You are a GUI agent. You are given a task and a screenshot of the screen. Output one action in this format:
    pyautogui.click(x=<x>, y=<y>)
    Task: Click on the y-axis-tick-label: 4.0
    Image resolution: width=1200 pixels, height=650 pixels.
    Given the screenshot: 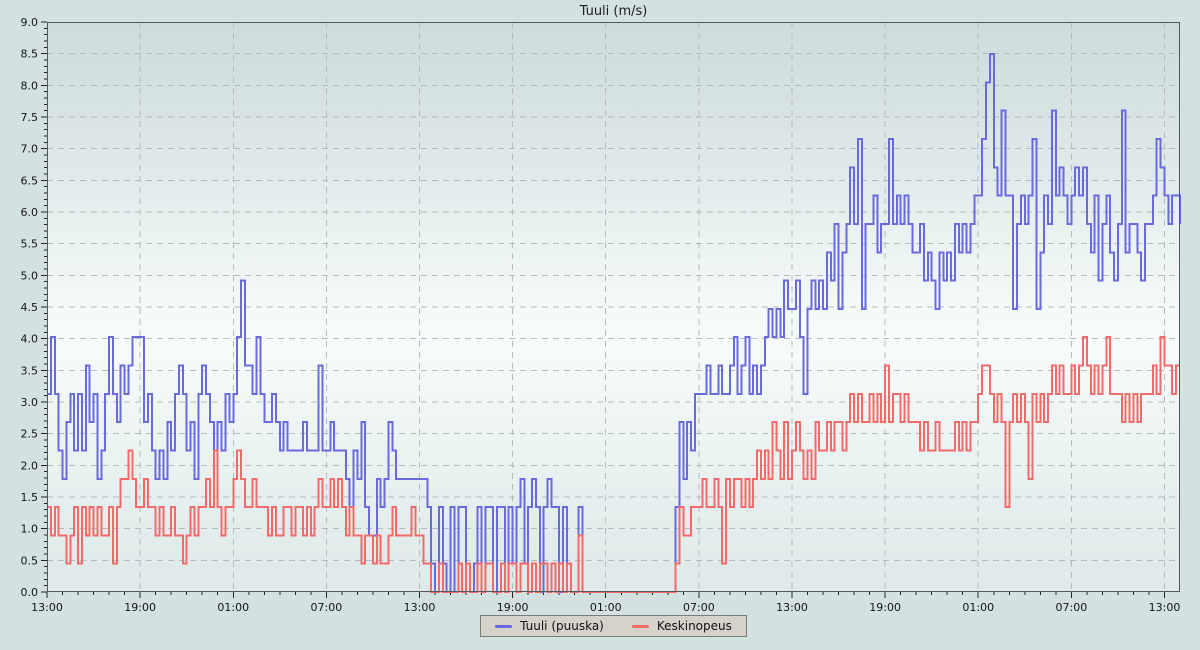 What is the action you would take?
    pyautogui.click(x=30, y=339)
    